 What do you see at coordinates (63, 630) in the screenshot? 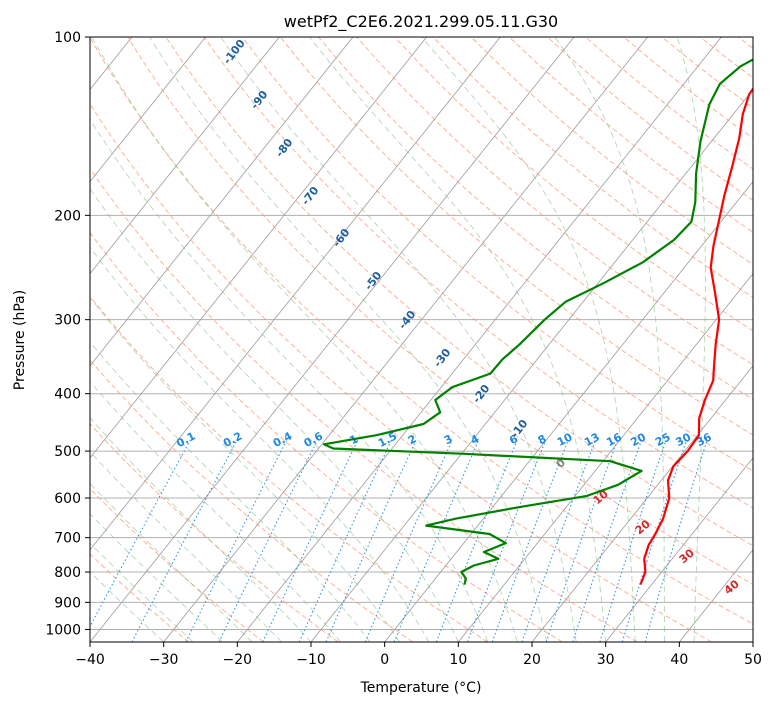
I see `y-tick-label: 1000` at bounding box center [63, 630].